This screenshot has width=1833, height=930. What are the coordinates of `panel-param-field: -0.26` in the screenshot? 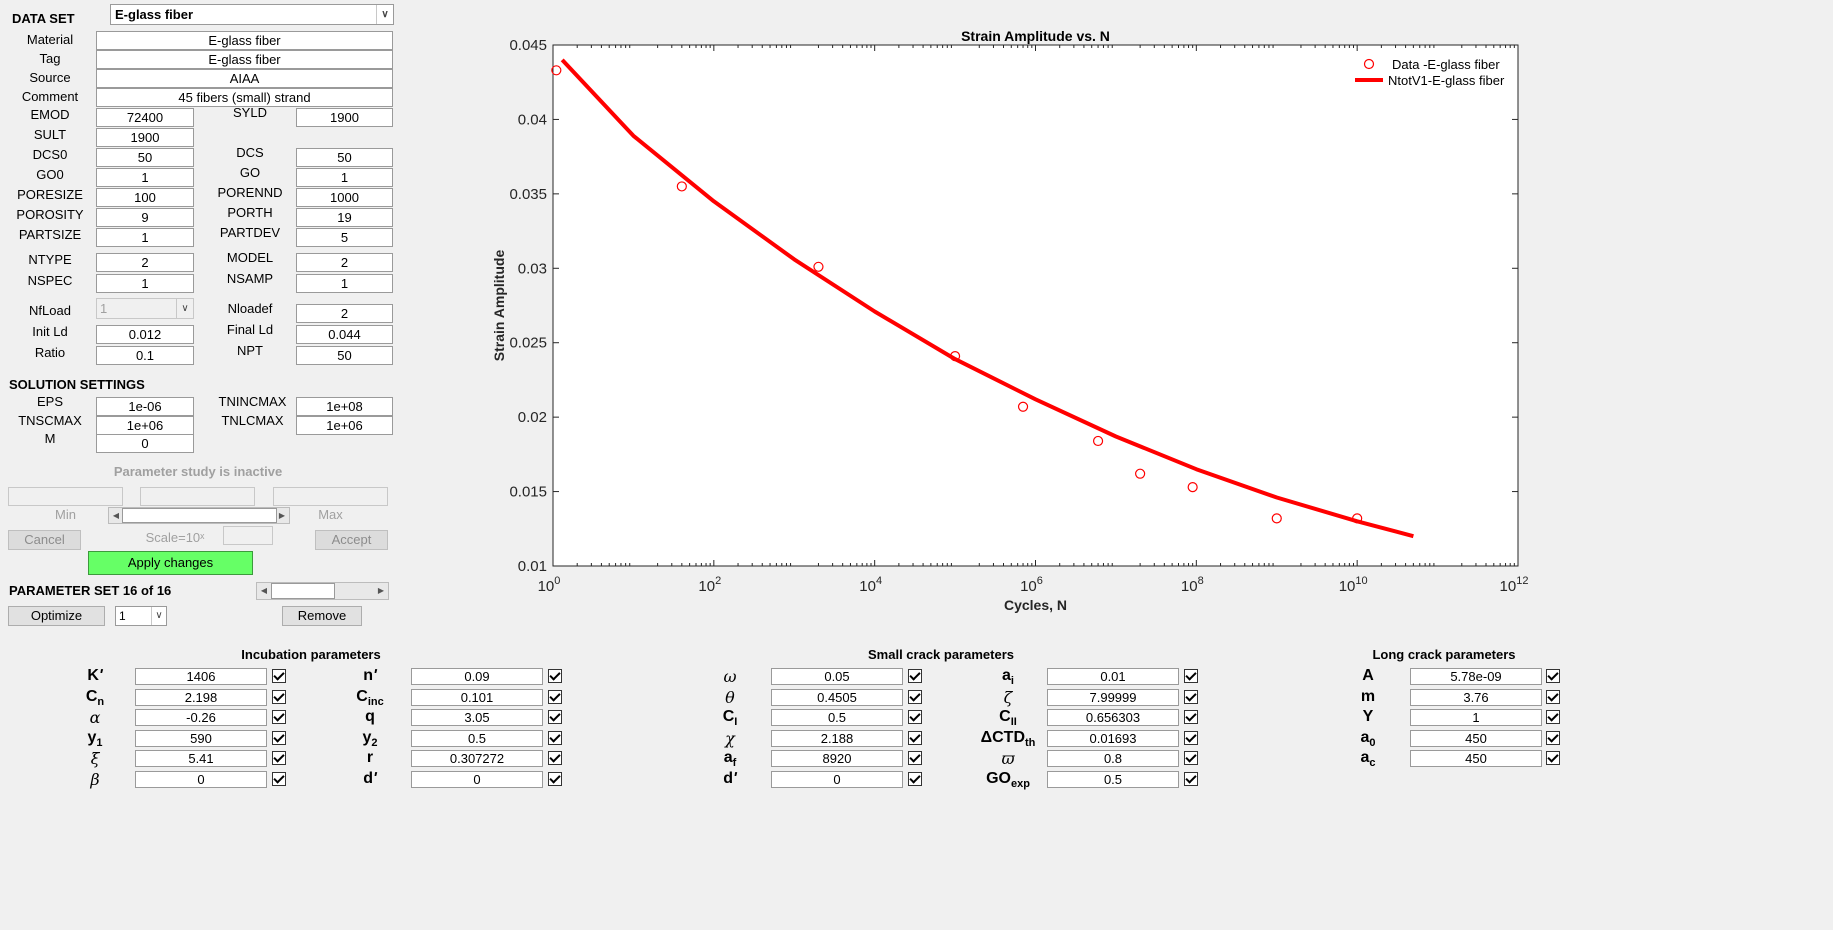 It's located at (201, 717).